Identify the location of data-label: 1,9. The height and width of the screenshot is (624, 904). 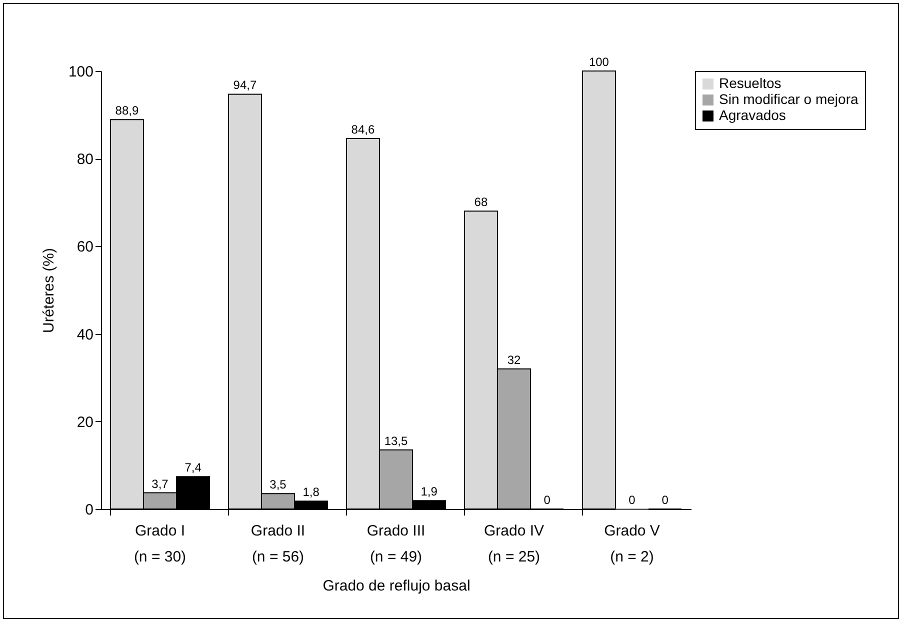
(429, 491).